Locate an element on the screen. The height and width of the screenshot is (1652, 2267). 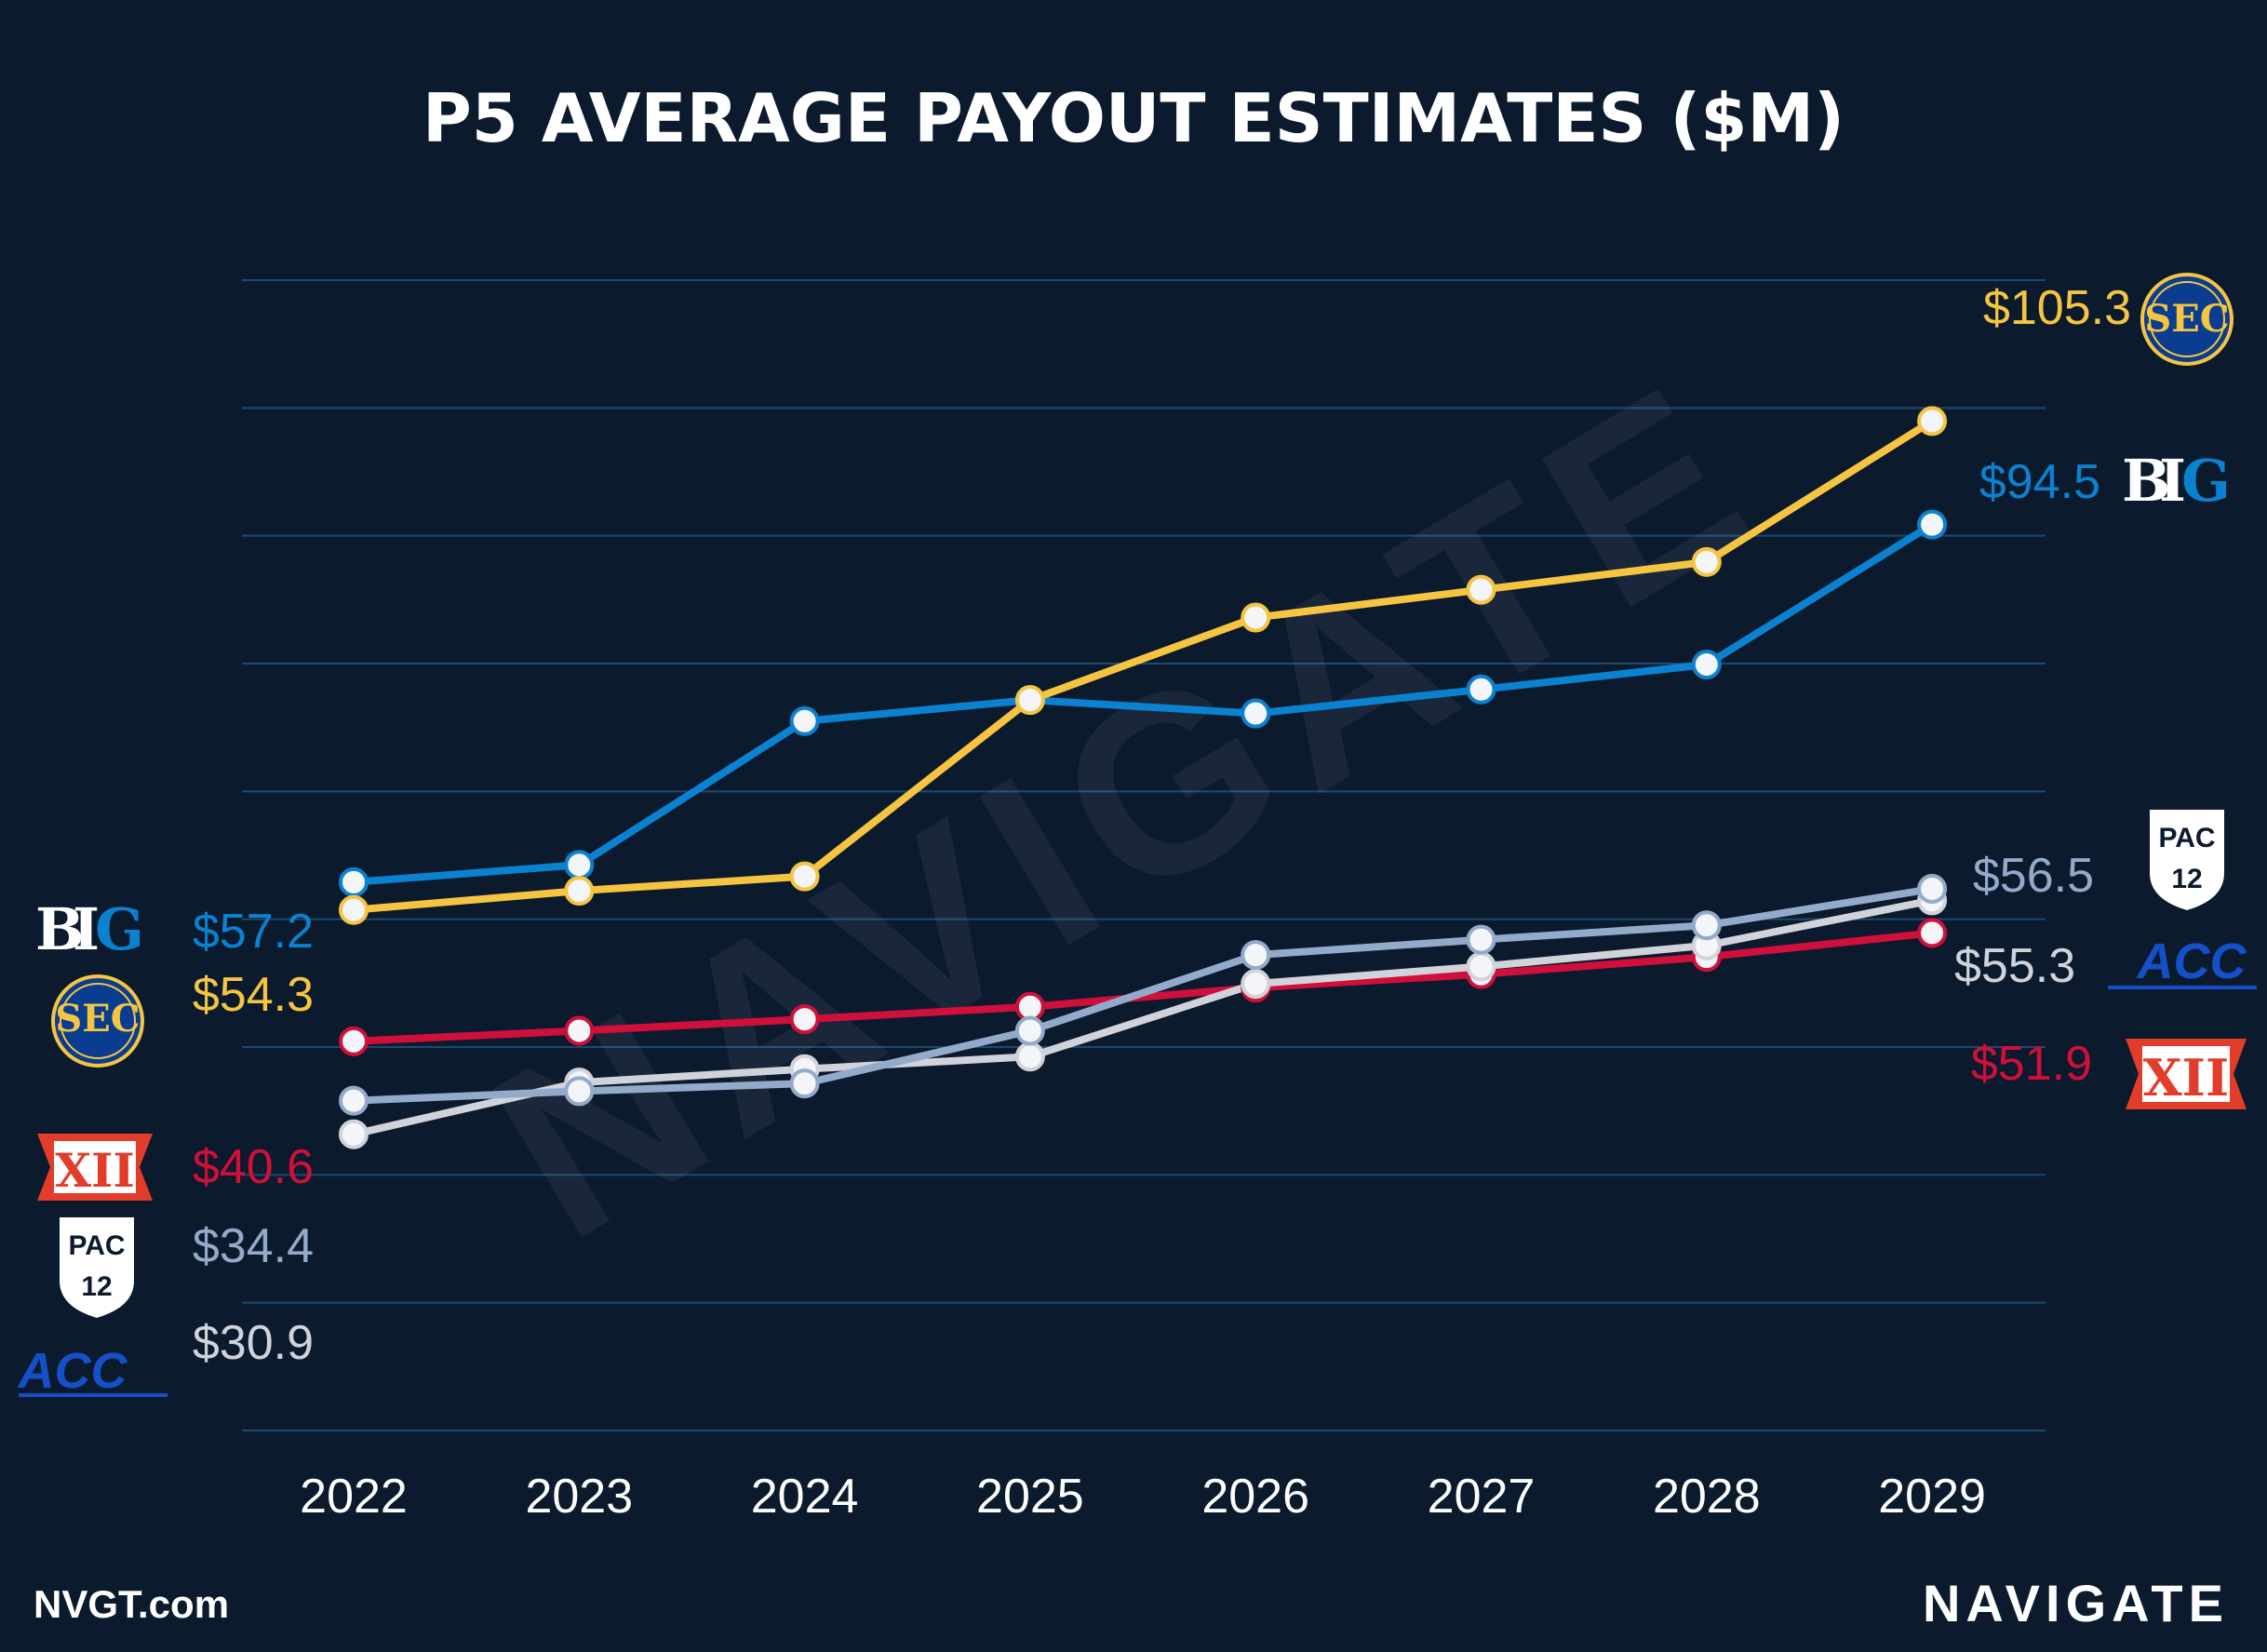
sec-logo-right: SEC is located at coordinates (2186, 319).